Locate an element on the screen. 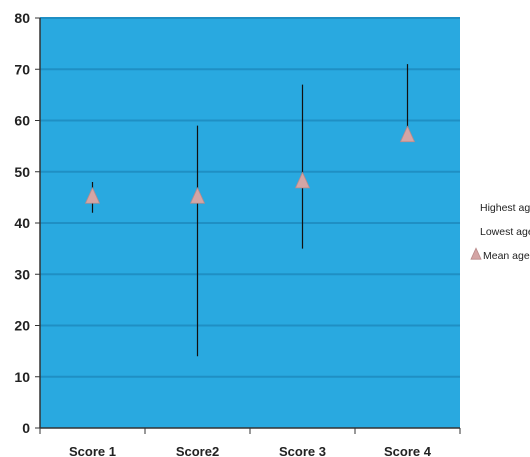  x-category-label: Score 1 is located at coordinates (92, 450).